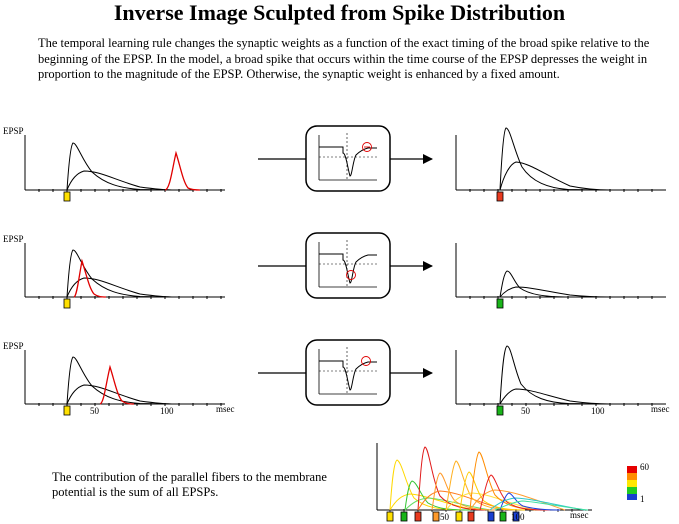  What do you see at coordinates (348, 372) in the screenshot?
I see `row-3-learning-rule-box` at bounding box center [348, 372].